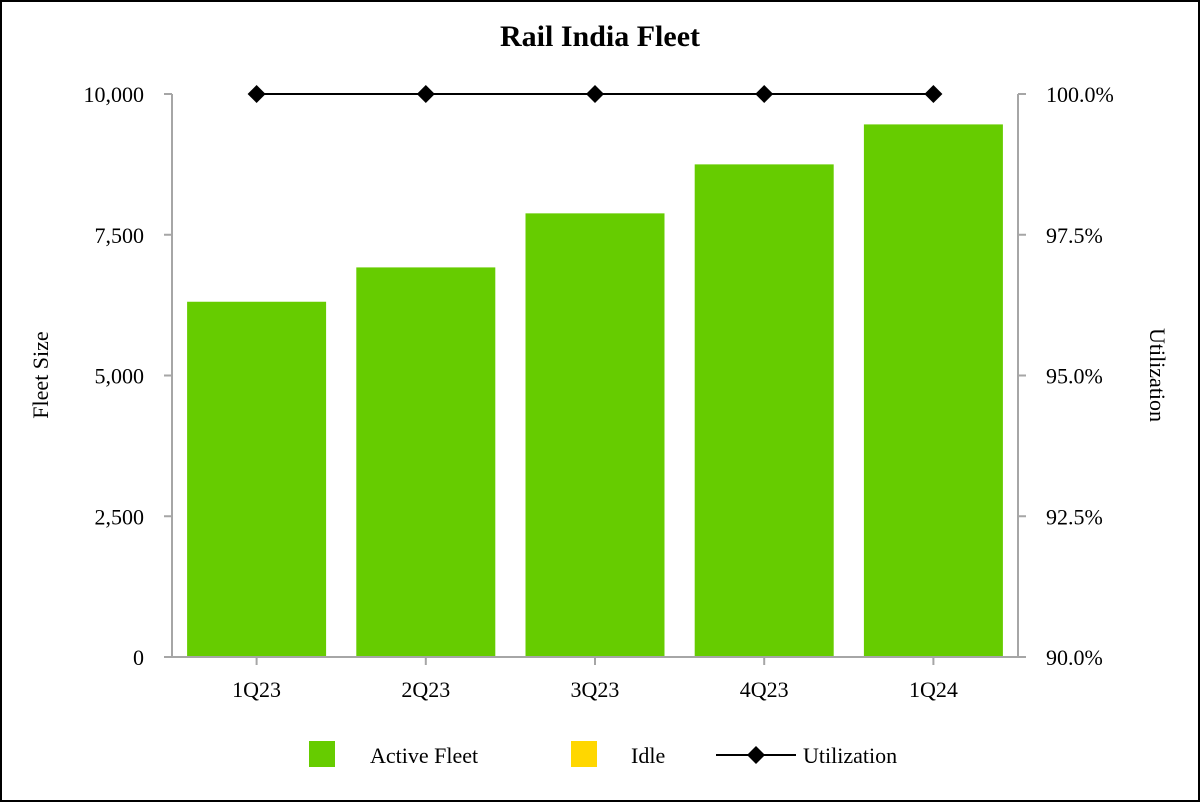 The width and height of the screenshot is (1200, 802). Describe the element at coordinates (256, 94) in the screenshot. I see `marker-utilization-1q23` at that location.